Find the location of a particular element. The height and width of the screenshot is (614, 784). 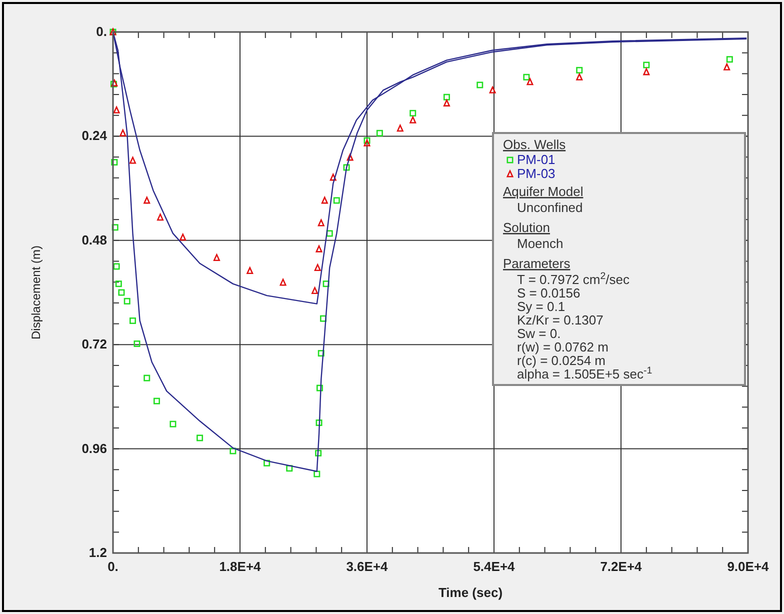

annotation: S = 0.0156 is located at coordinates (548, 293).